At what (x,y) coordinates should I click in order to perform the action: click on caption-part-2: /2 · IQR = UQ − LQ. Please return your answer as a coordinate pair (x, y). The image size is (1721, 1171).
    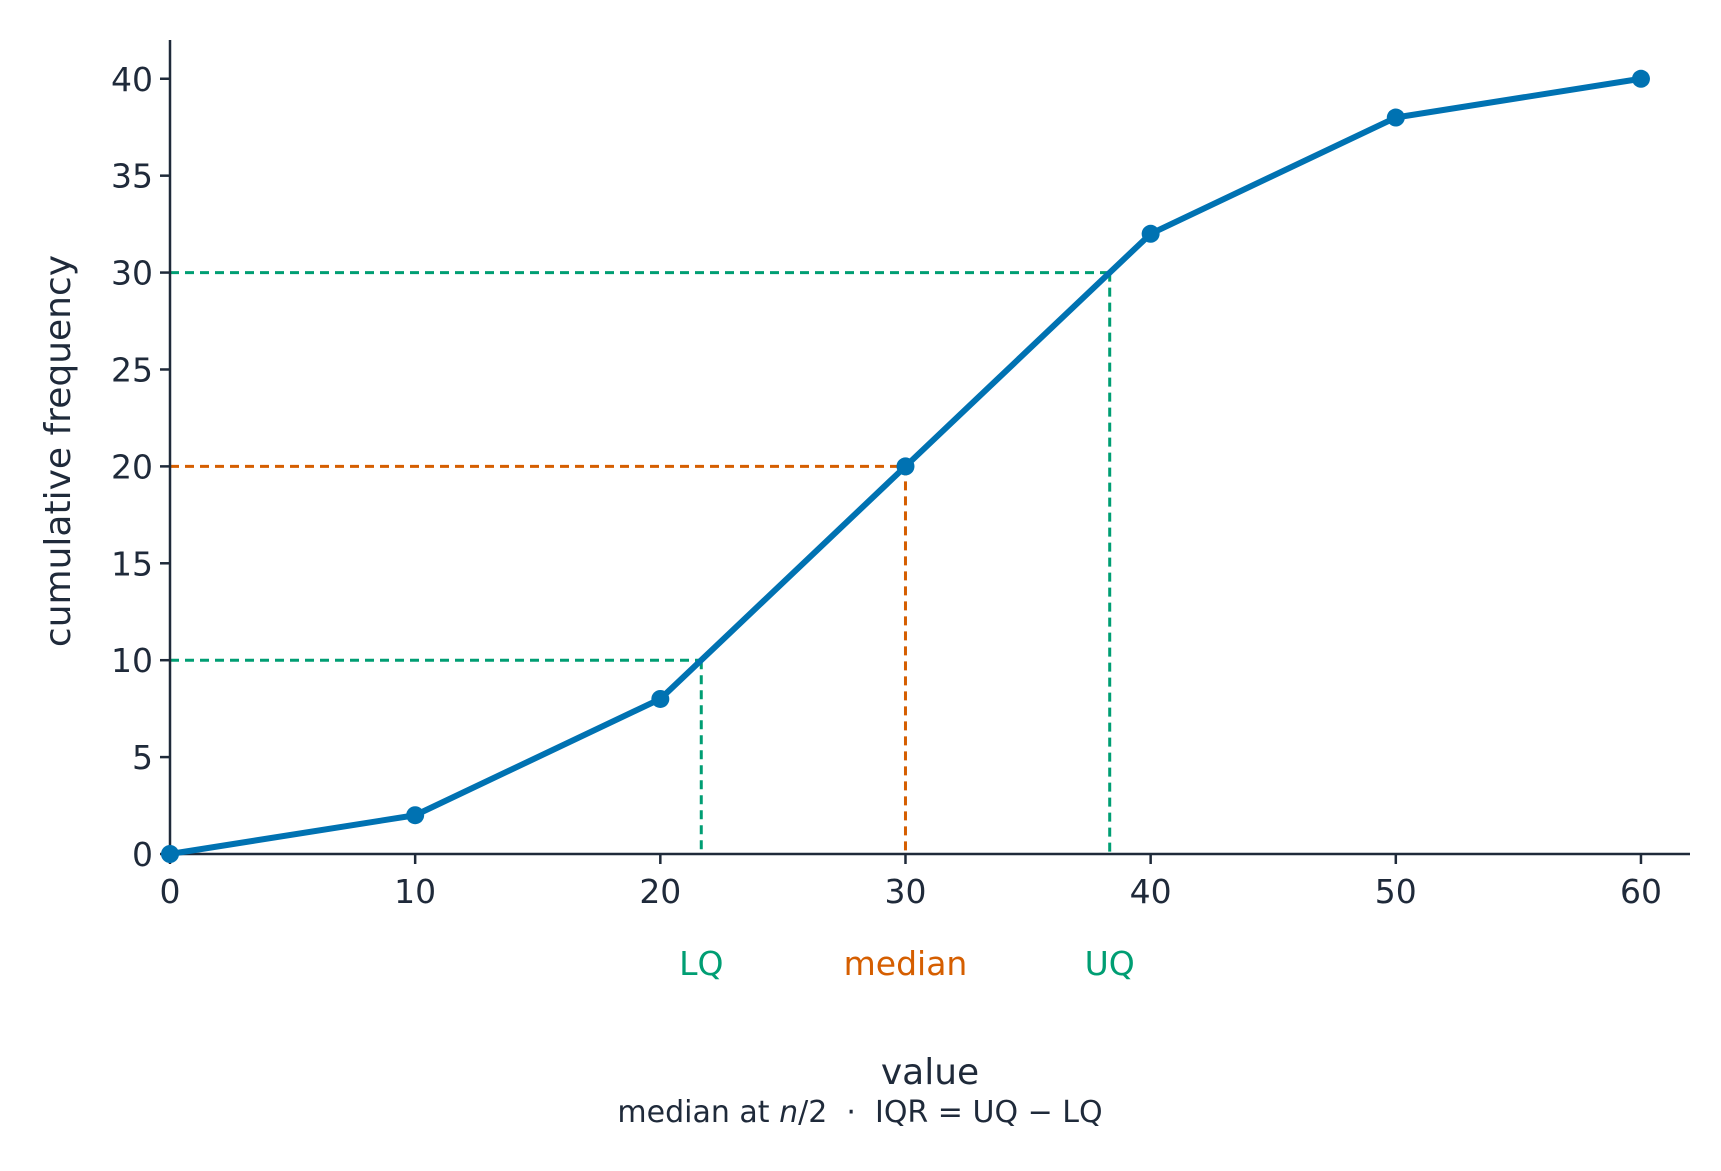
    Looking at the image, I should click on (950, 1112).